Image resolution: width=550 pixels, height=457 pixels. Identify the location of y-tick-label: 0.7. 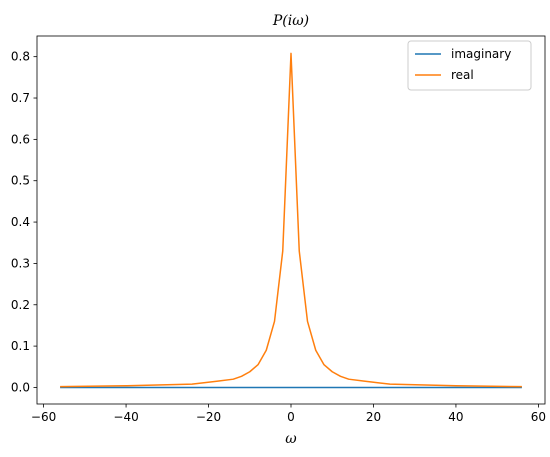
(20, 98).